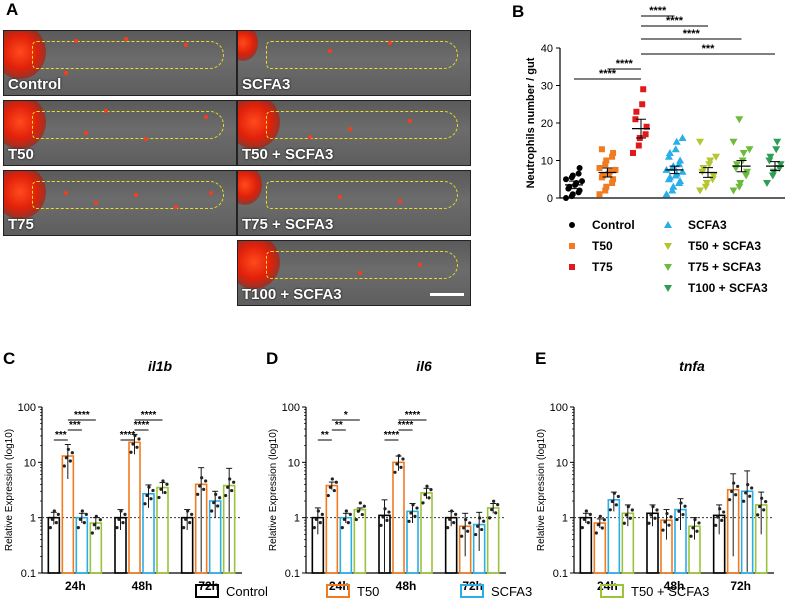 The width and height of the screenshot is (796, 599). What do you see at coordinates (21, 154) in the screenshot?
I see `image-label: T50` at bounding box center [21, 154].